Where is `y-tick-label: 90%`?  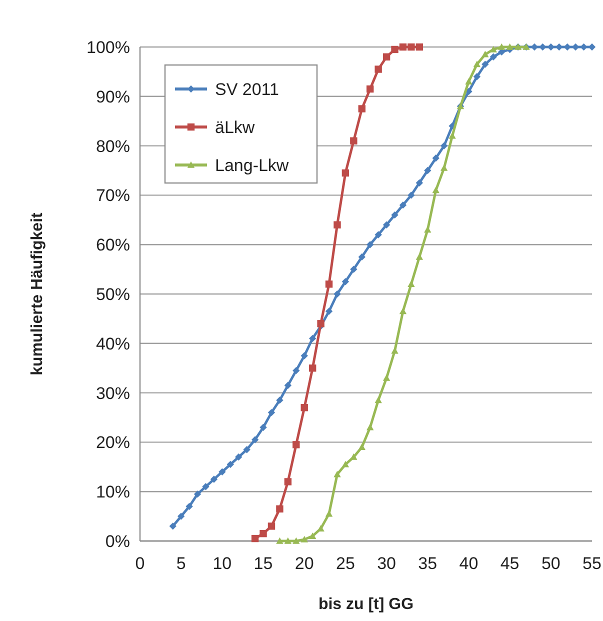
y-tick-label: 90% is located at coordinates (113, 96).